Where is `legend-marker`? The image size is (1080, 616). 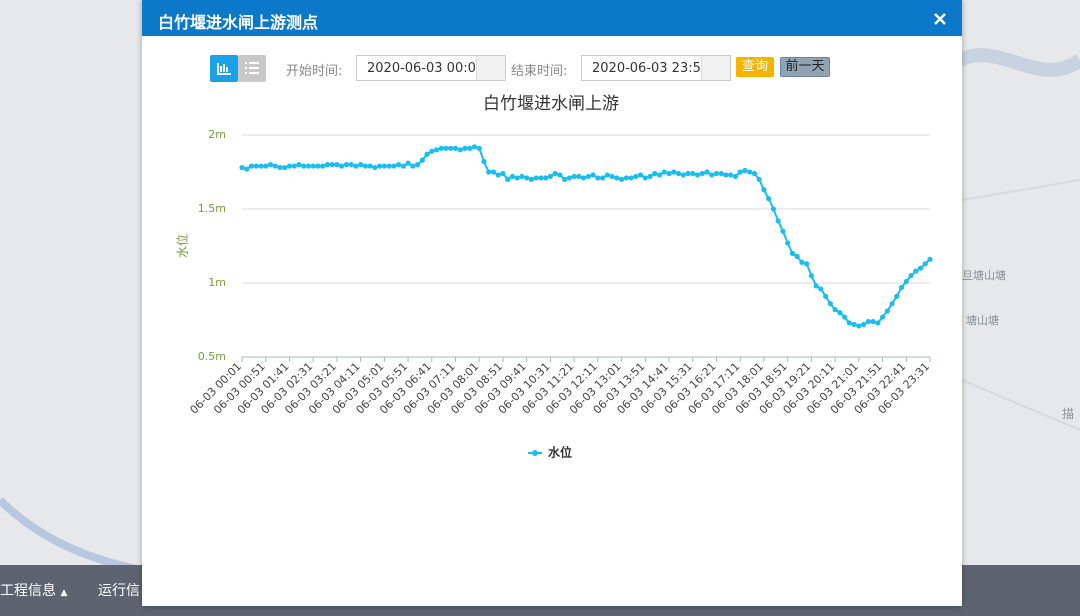 legend-marker is located at coordinates (535, 453).